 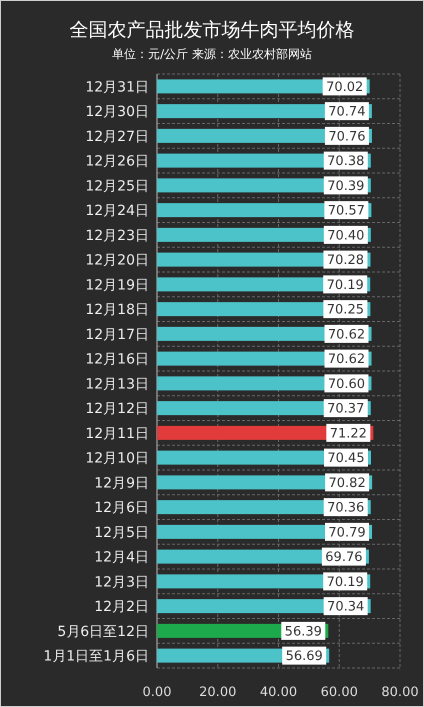 What do you see at coordinates (400, 692) in the screenshot?
I see `x-tick-label: 80.00` at bounding box center [400, 692].